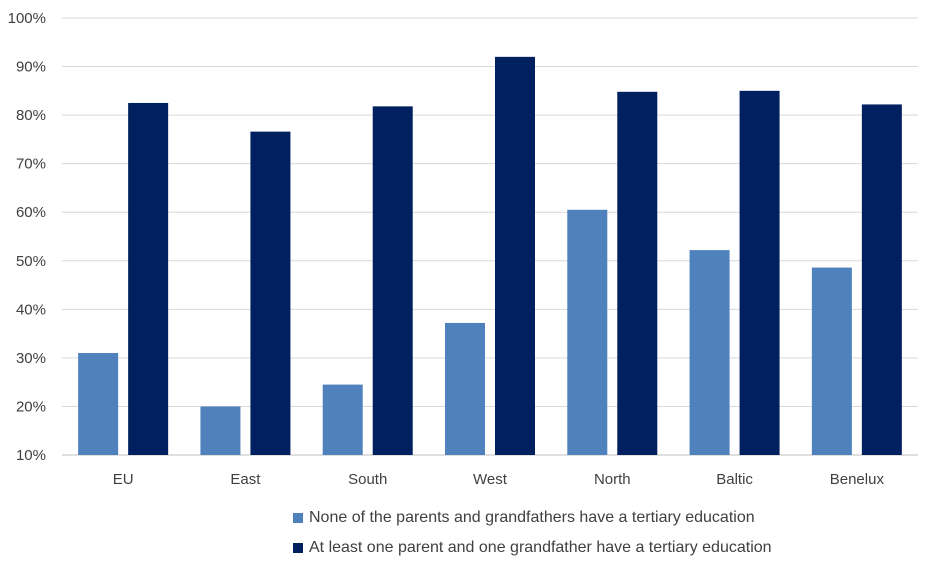 This screenshot has width=940, height=570. What do you see at coordinates (31, 358) in the screenshot?
I see `y-tick-label: 30%` at bounding box center [31, 358].